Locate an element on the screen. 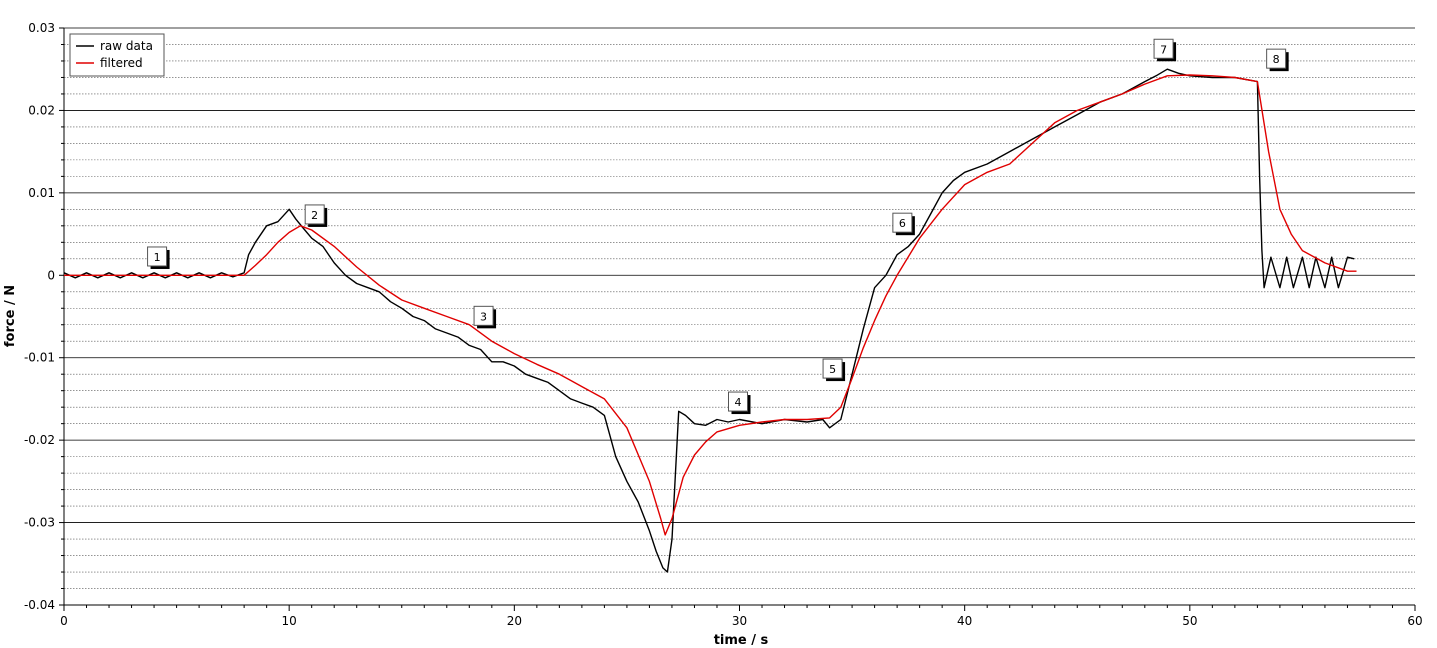 Image resolution: width=1437 pixels, height=648 pixels. legend-label: filtered is located at coordinates (121, 63).